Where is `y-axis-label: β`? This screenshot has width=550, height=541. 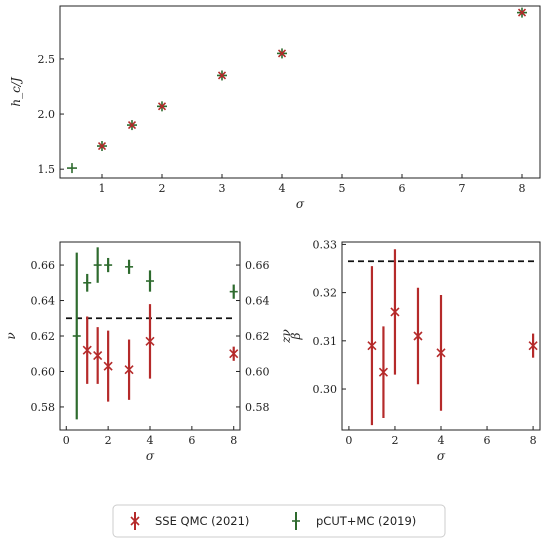
y-axis-label: β is located at coordinates (296, 336).